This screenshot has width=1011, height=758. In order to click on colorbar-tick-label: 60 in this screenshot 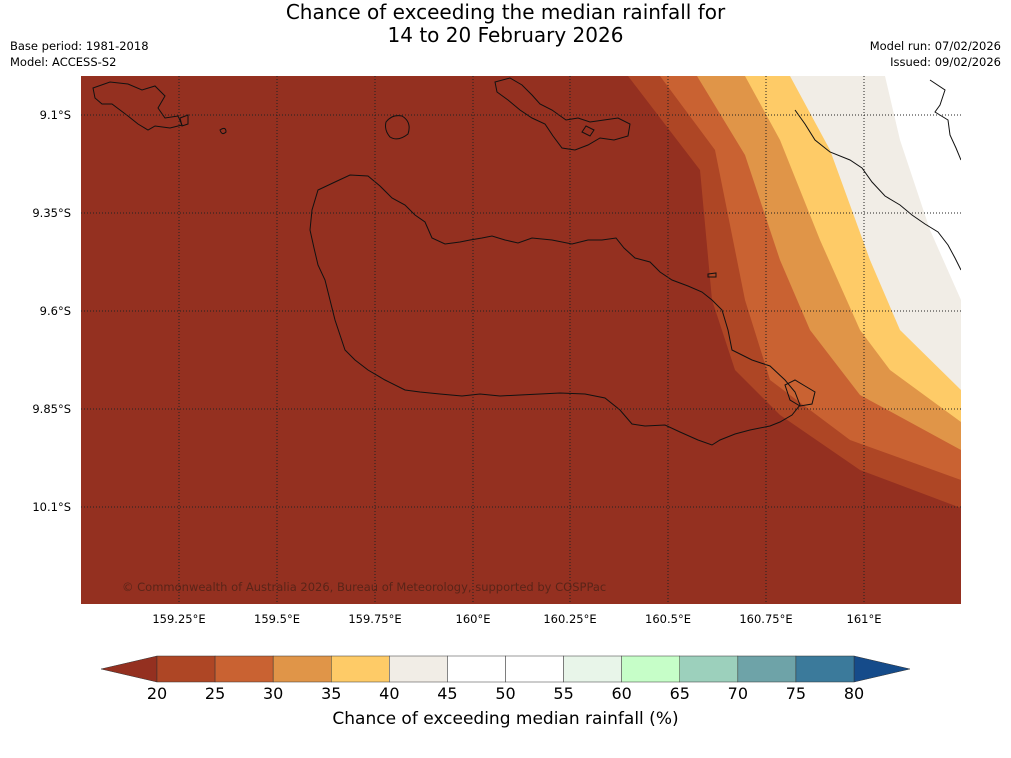, I will do `click(621, 693)`.